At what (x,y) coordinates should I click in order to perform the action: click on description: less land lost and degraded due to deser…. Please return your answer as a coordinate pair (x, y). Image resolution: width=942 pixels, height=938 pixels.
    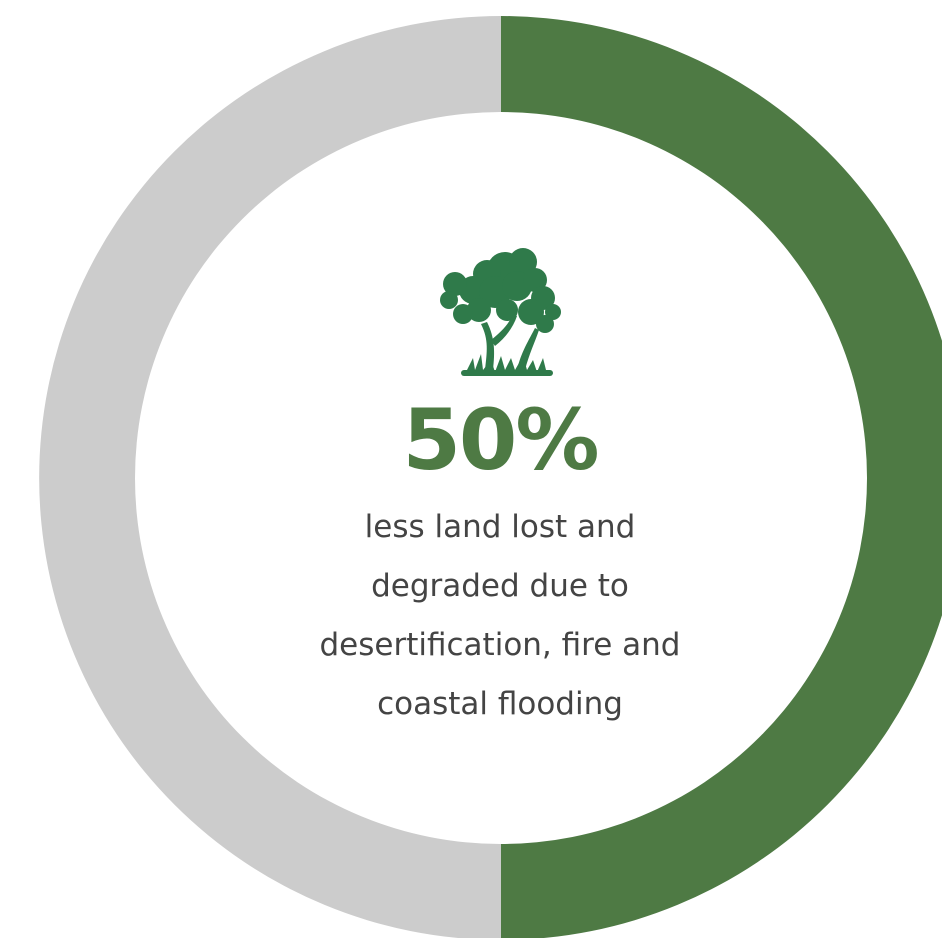
    Looking at the image, I should click on (500, 616).